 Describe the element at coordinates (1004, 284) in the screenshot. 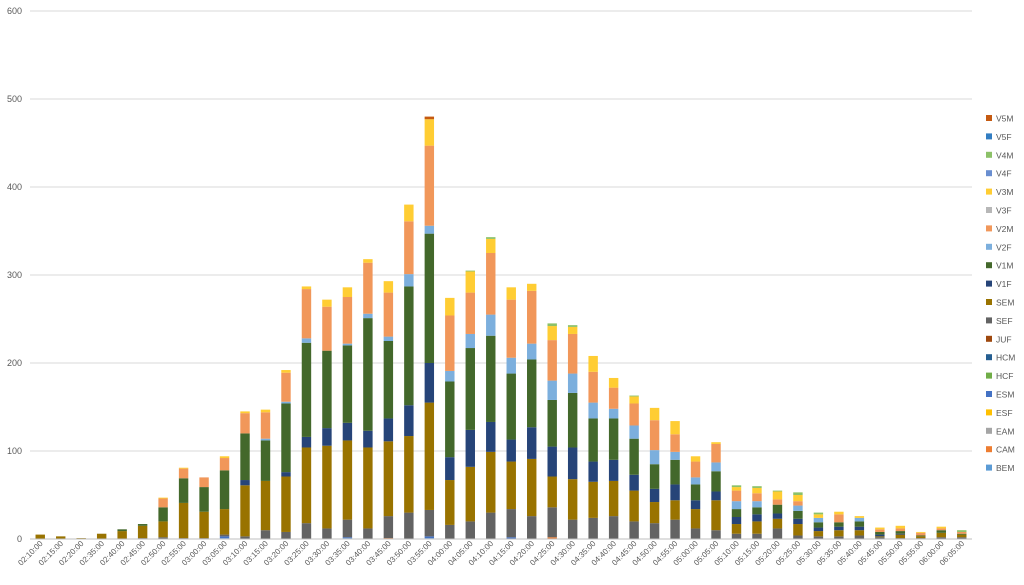

I see `legend-label: V1F` at that location.